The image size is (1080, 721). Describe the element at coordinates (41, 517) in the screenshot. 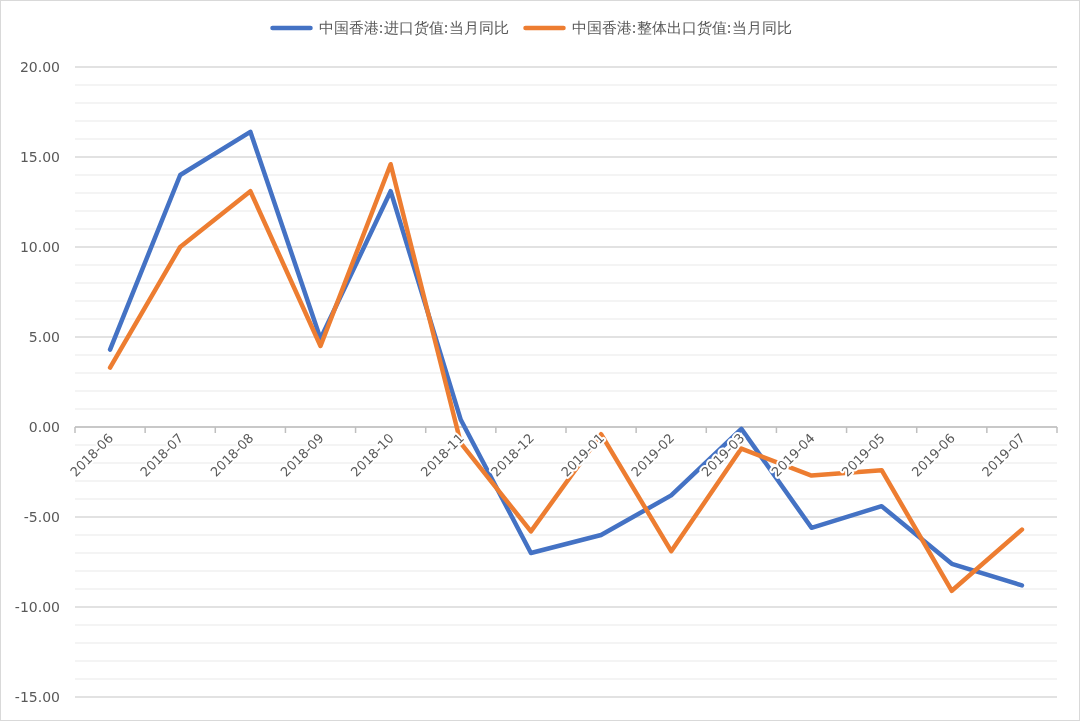

I see `y-tick-label: -5.00` at that location.